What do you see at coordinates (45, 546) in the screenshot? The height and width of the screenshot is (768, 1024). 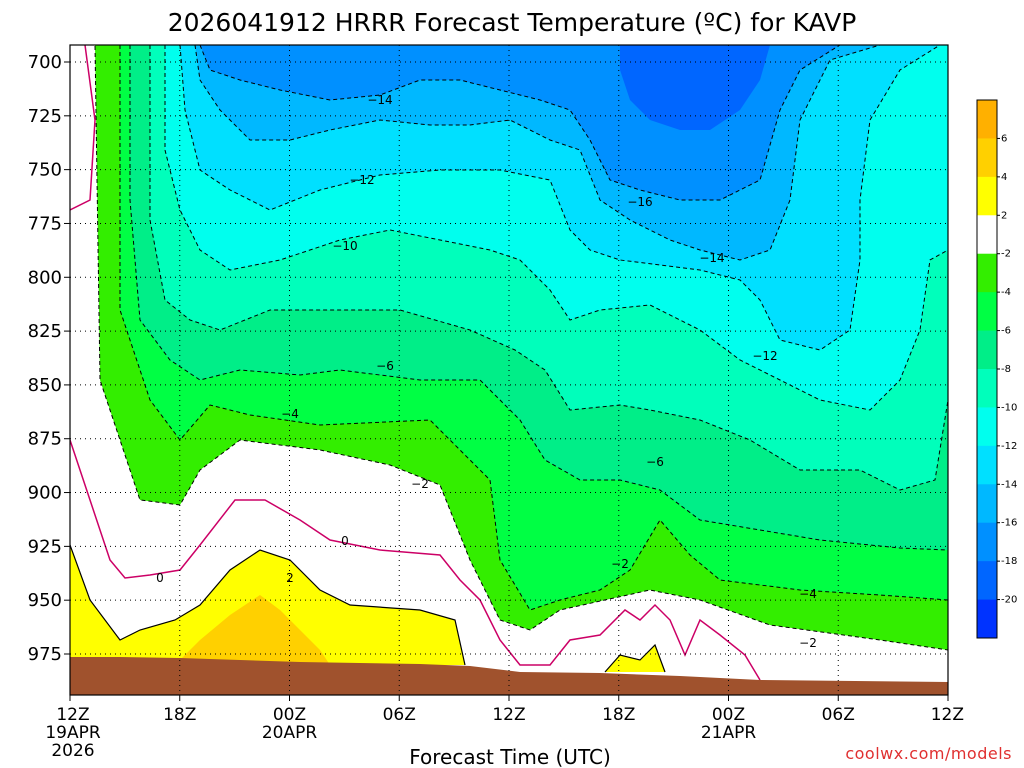 I see `y-tick-label: 925` at bounding box center [45, 546].